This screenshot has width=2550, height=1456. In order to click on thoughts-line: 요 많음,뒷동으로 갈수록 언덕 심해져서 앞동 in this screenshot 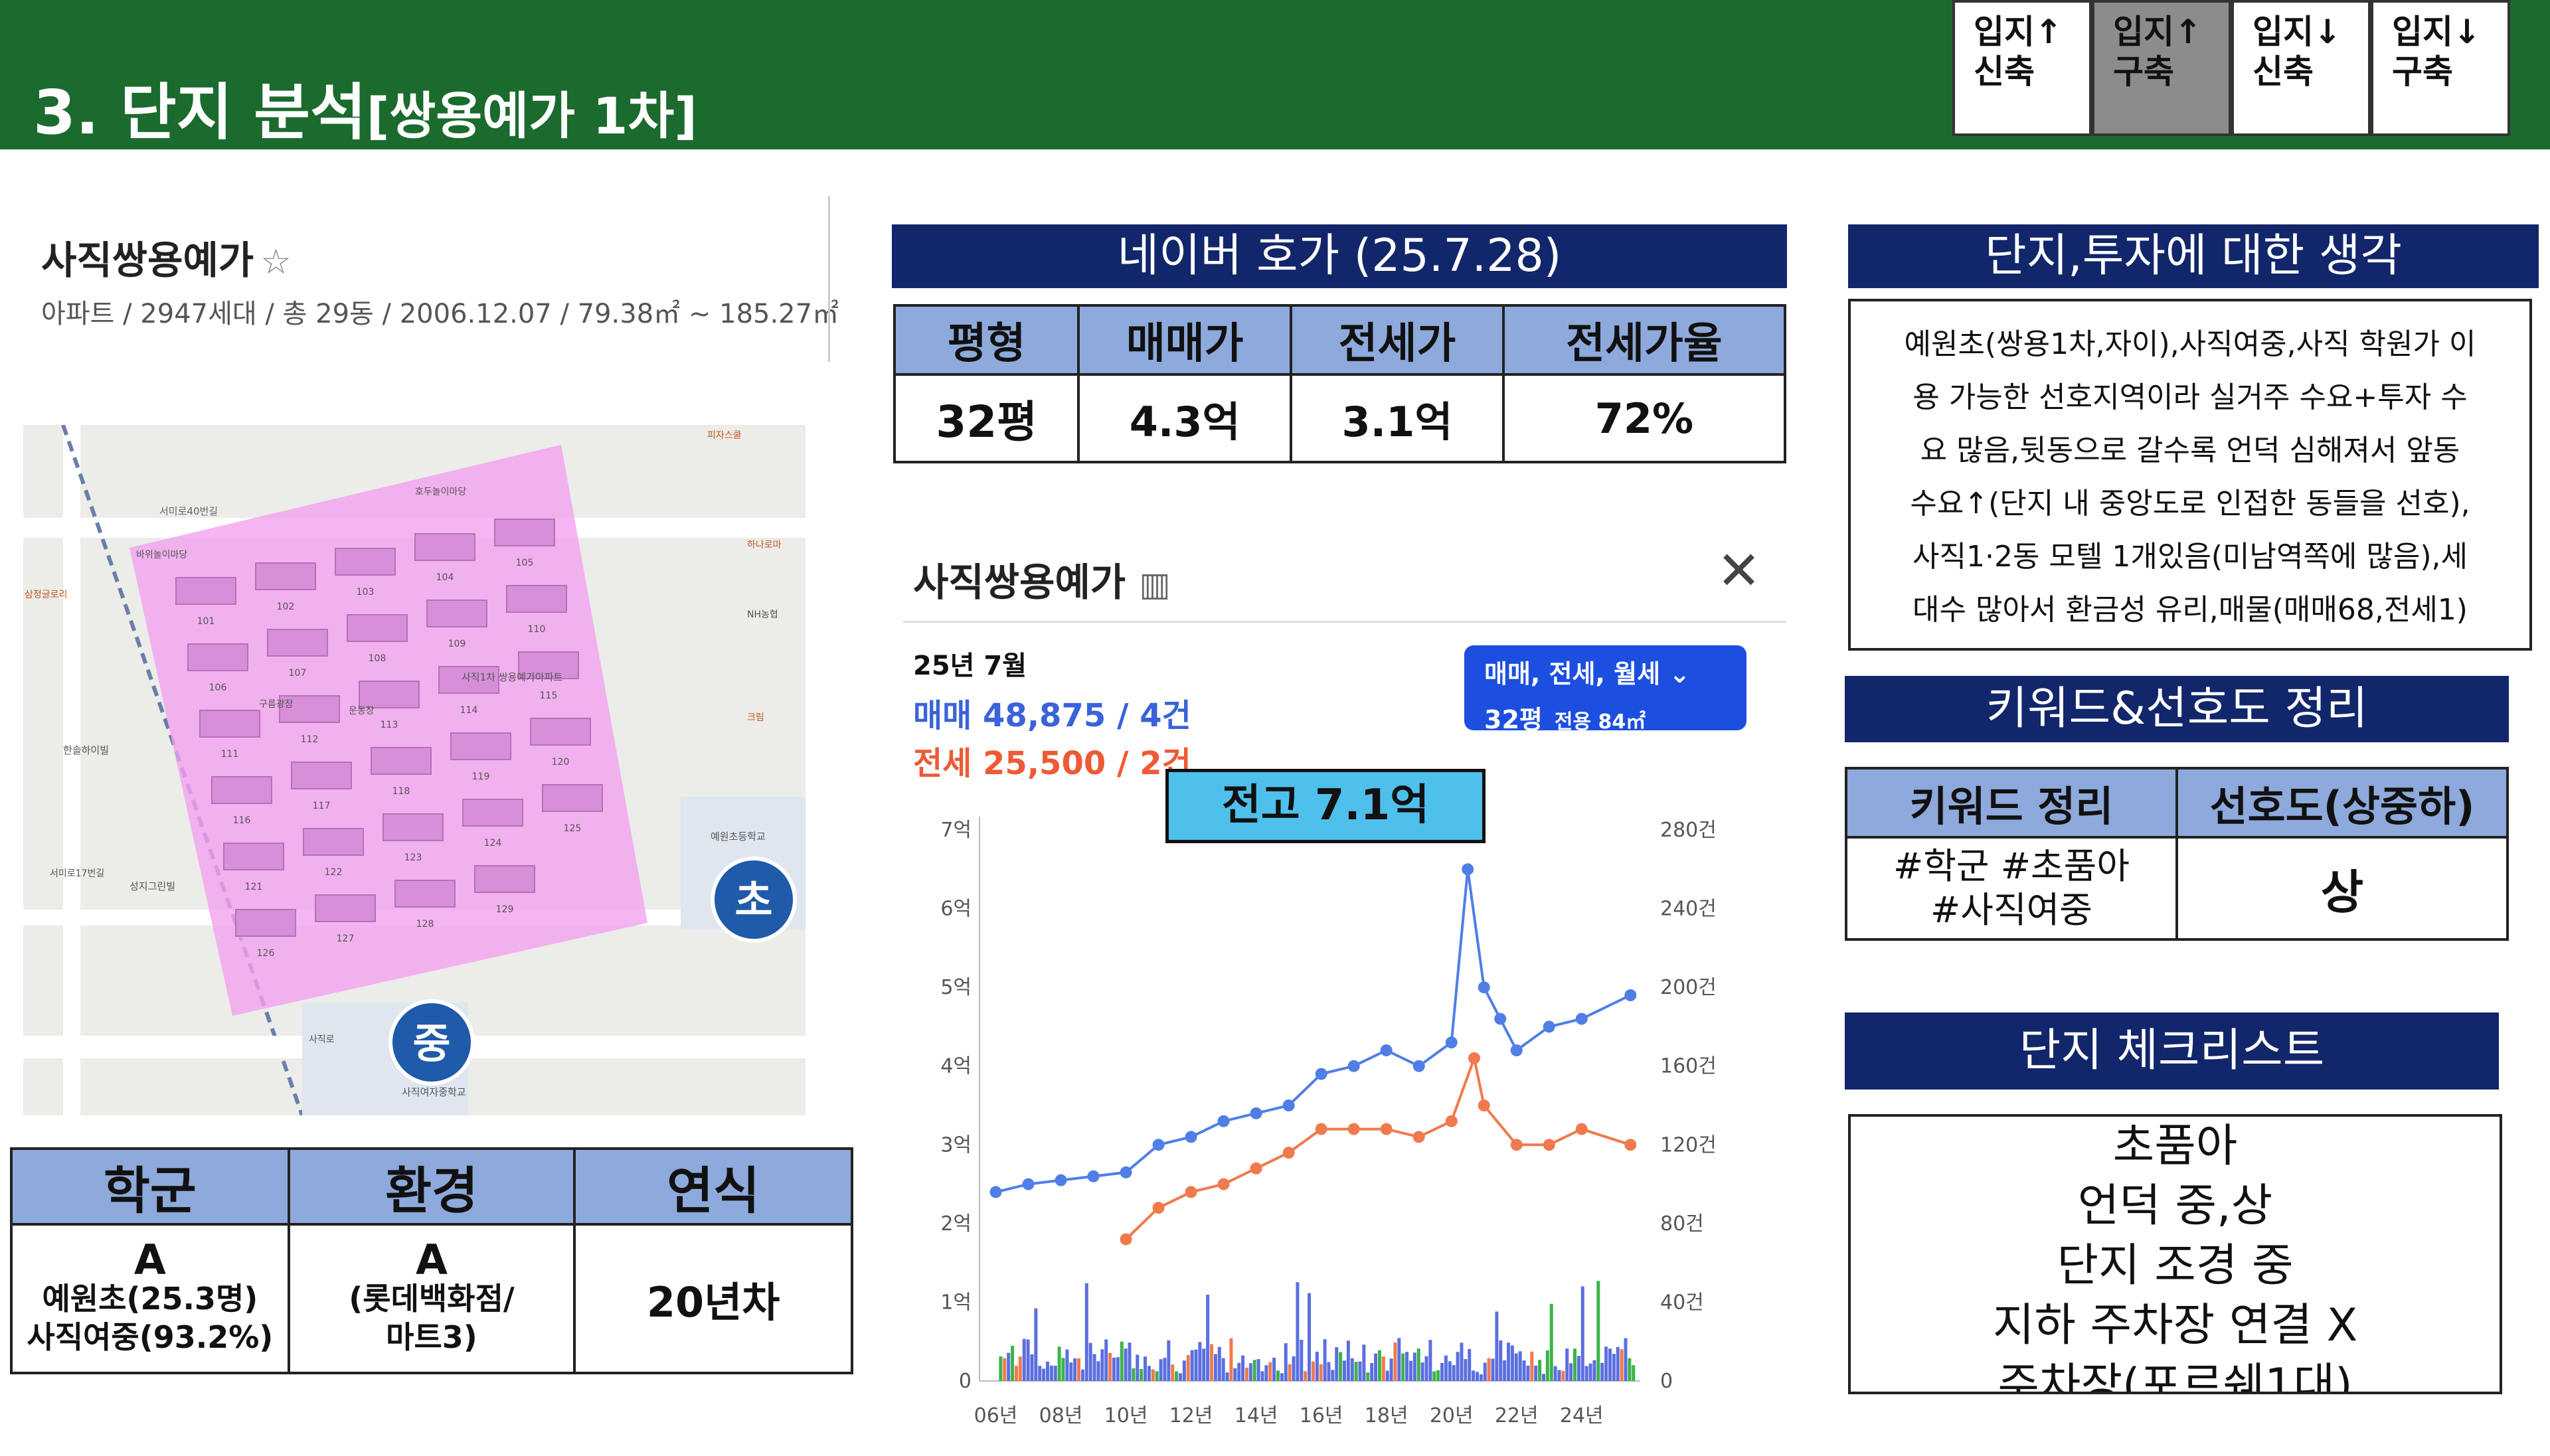, I will do `click(2190, 450)`.